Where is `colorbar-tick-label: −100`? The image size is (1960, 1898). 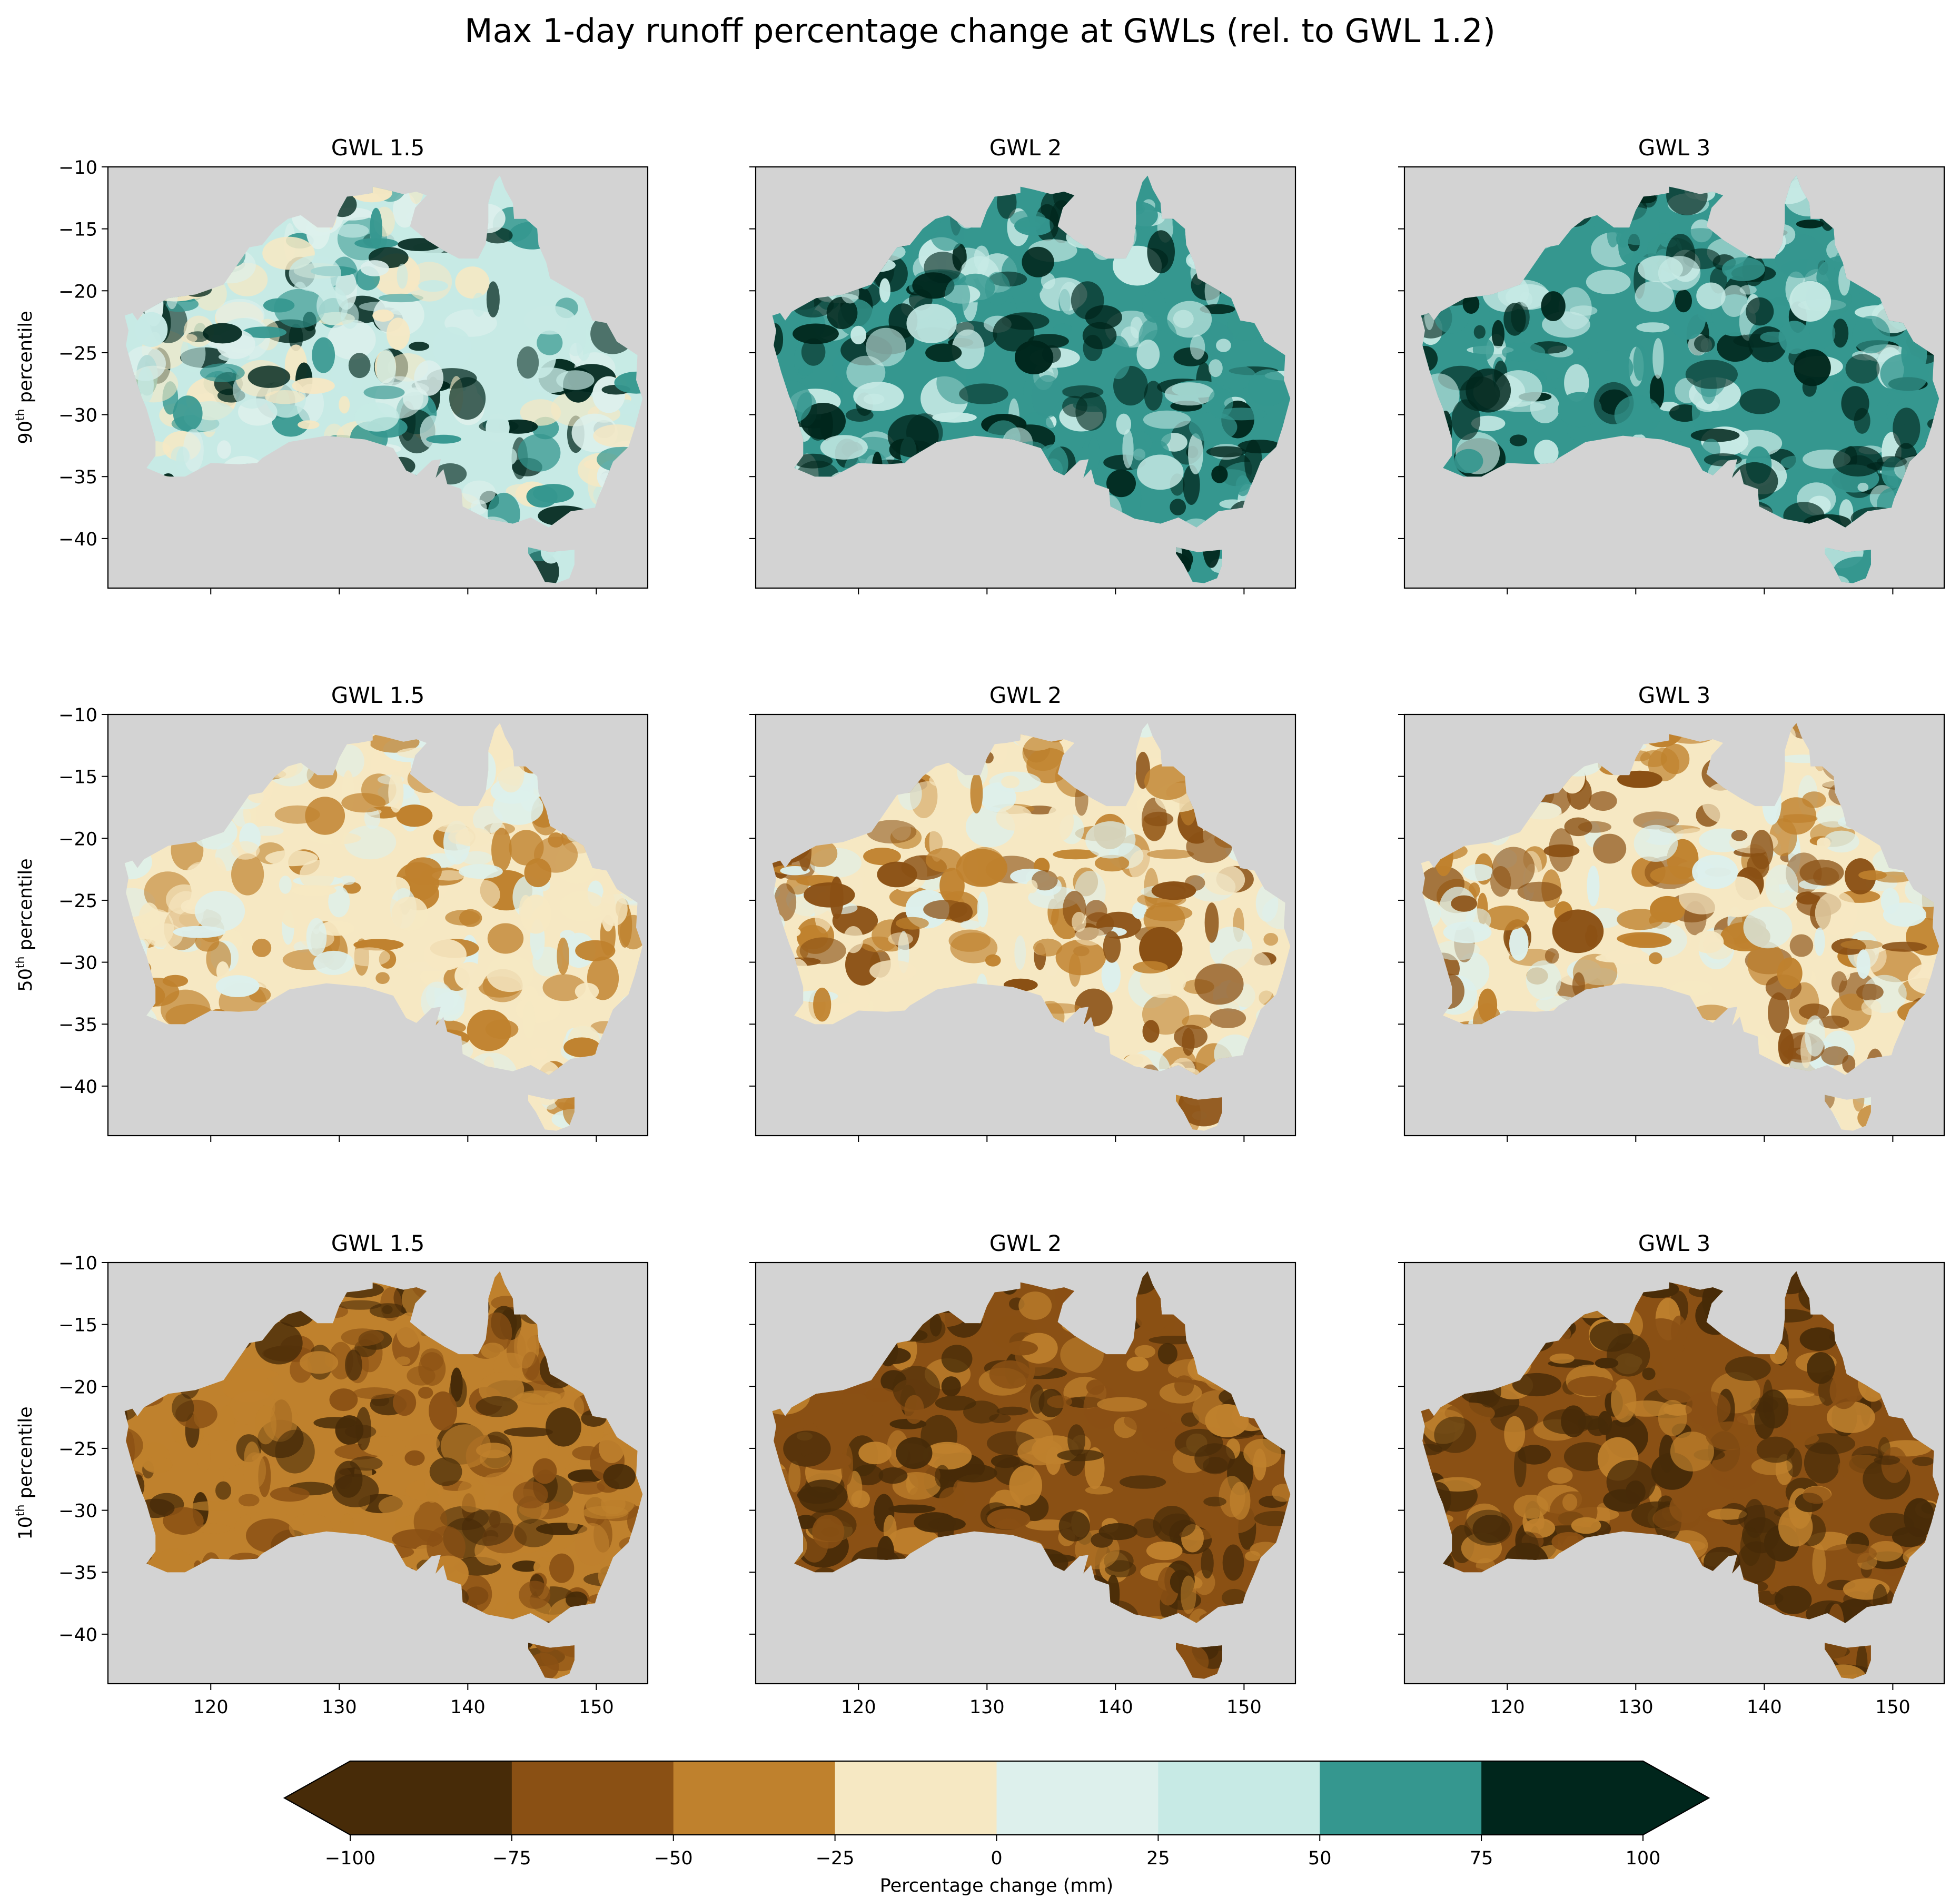
colorbar-tick-label: −100 is located at coordinates (350, 1858).